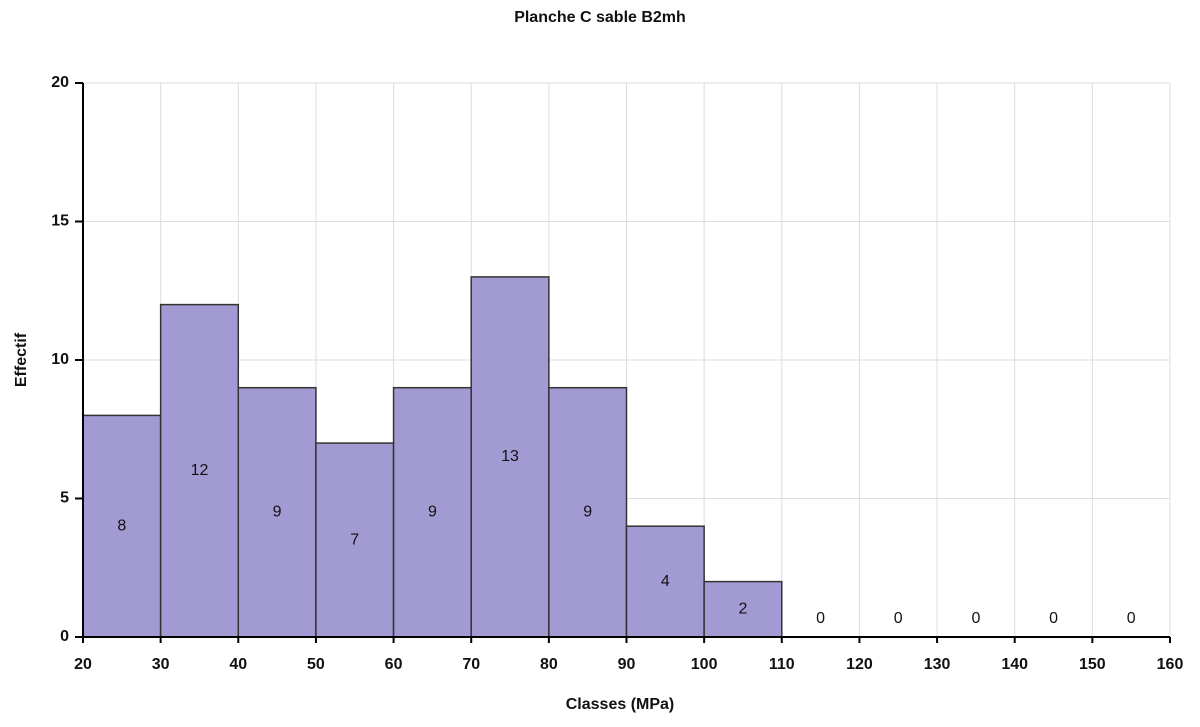 The image size is (1200, 727). What do you see at coordinates (600, 17) in the screenshot?
I see `chart-title: Planche C sable B2mh` at bounding box center [600, 17].